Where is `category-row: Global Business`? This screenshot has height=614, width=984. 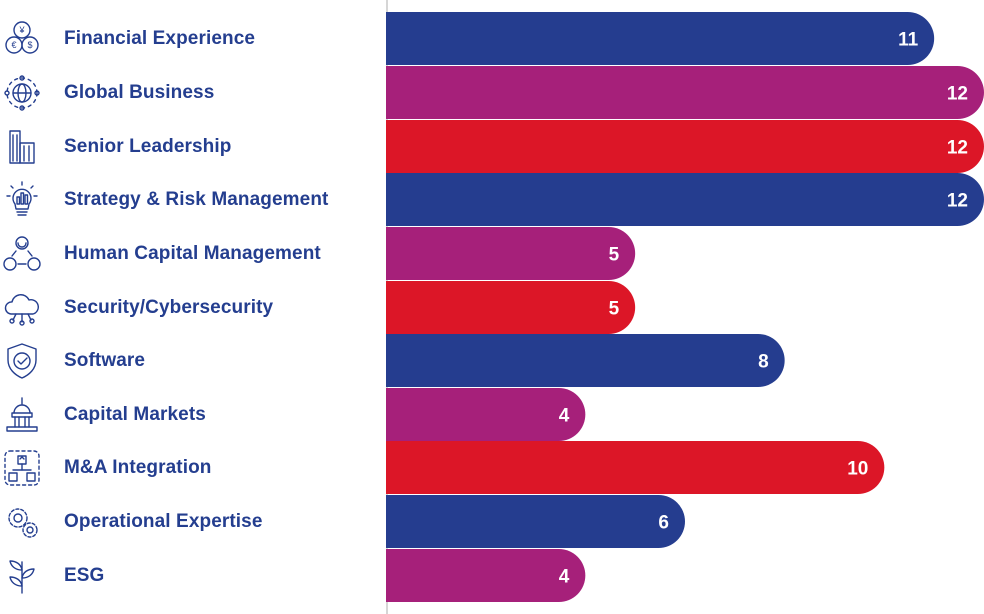 category-row: Global Business is located at coordinates (190, 93).